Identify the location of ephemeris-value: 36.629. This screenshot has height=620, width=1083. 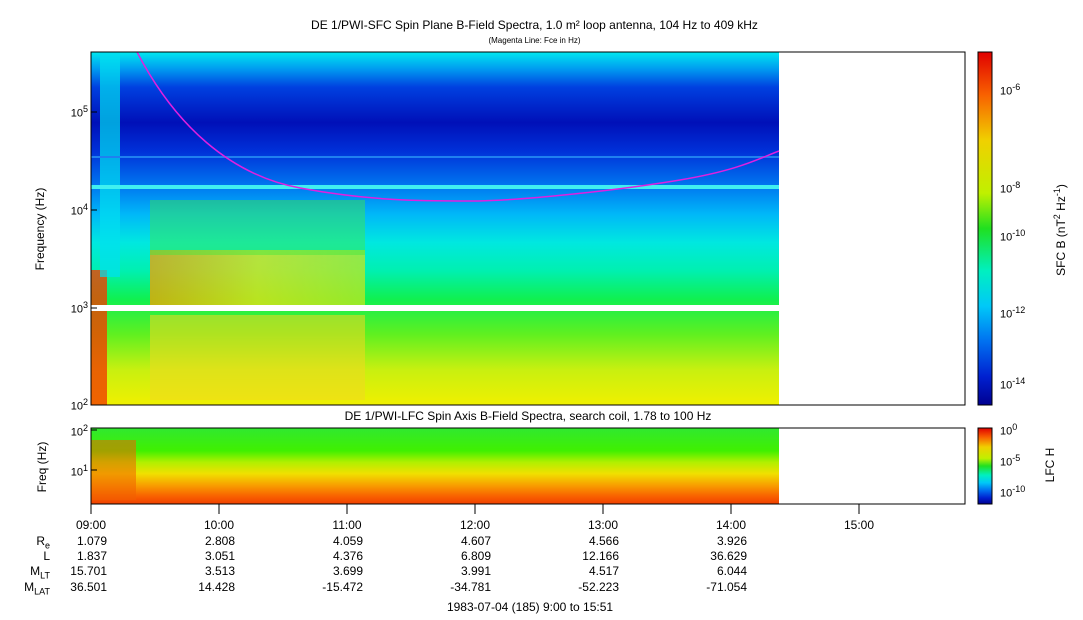
(728, 556).